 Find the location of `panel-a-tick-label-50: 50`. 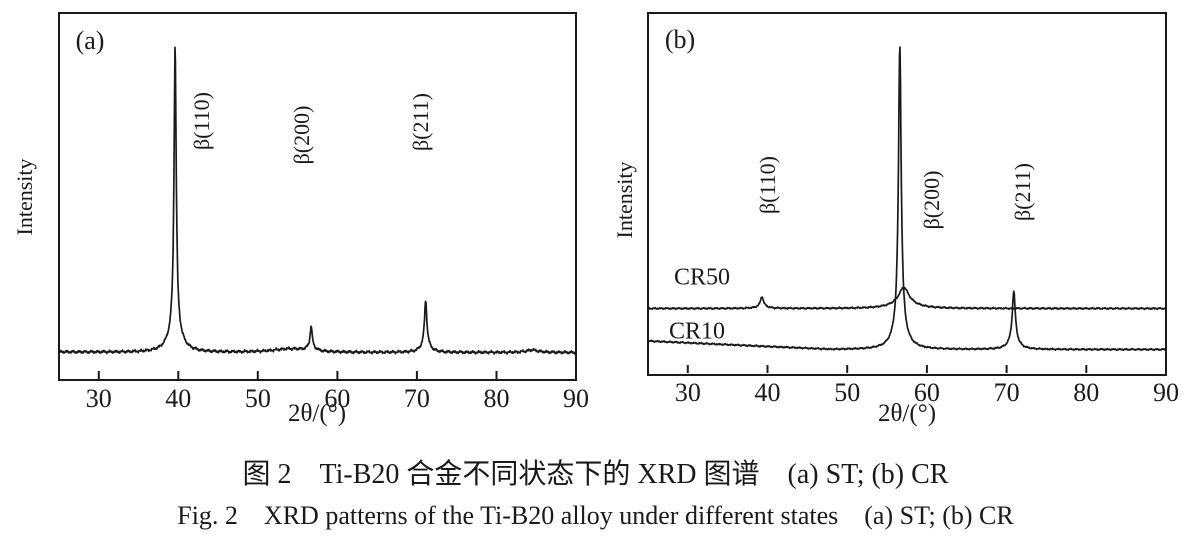

panel-a-tick-label-50: 50 is located at coordinates (257, 398).